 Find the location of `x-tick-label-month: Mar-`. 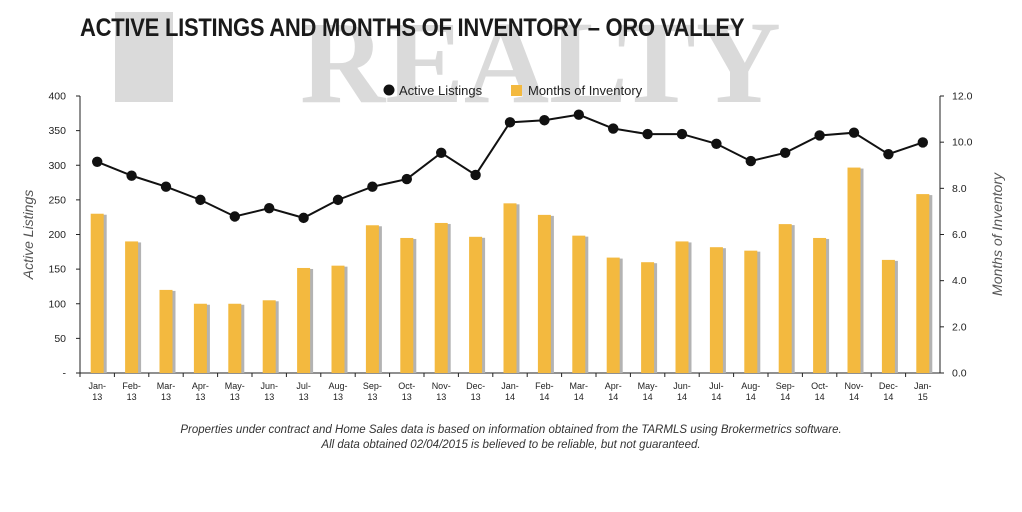

x-tick-label-month: Mar- is located at coordinates (166, 386).